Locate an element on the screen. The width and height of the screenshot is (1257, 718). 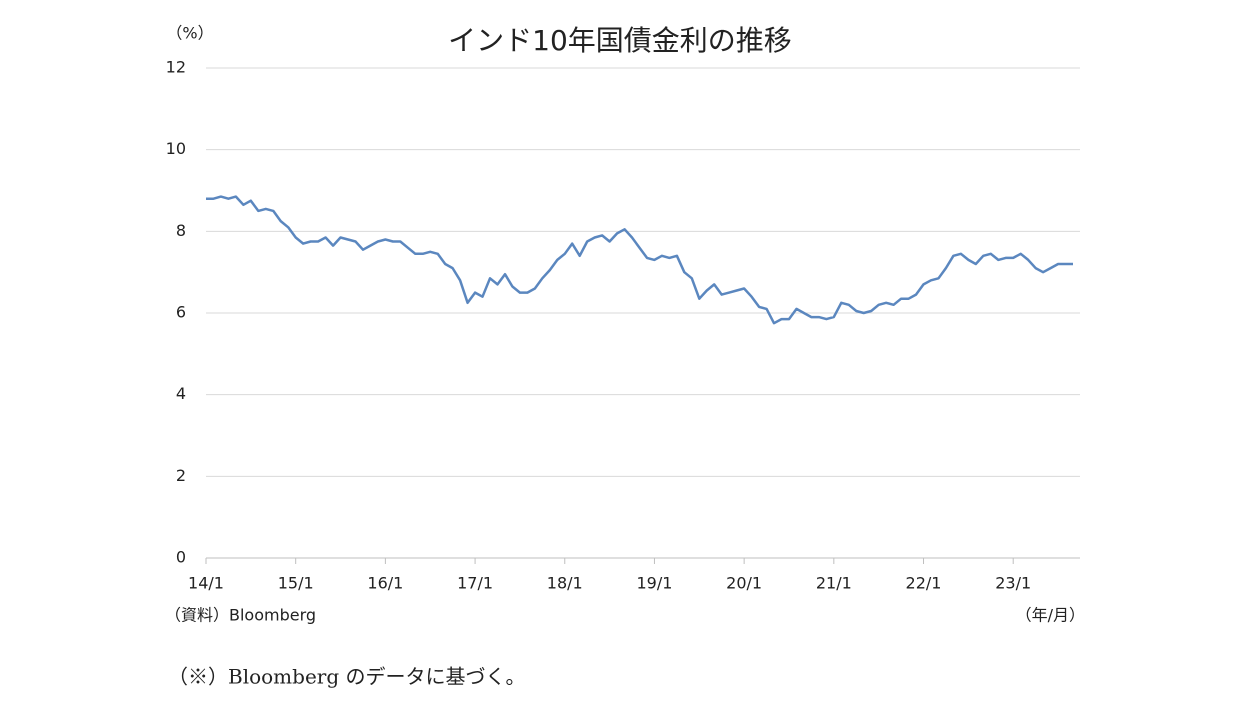
footnote: （※）Bloomberg のデータに基づく。 is located at coordinates (347, 677).